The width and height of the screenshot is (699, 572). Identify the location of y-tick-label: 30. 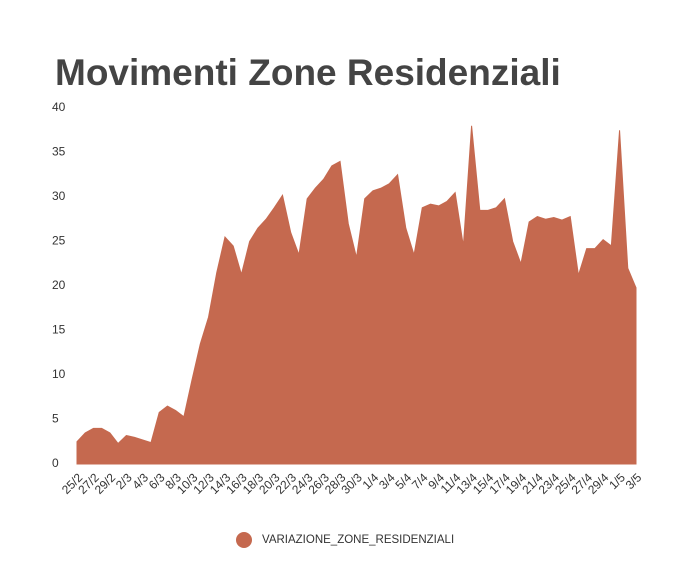
(59, 196).